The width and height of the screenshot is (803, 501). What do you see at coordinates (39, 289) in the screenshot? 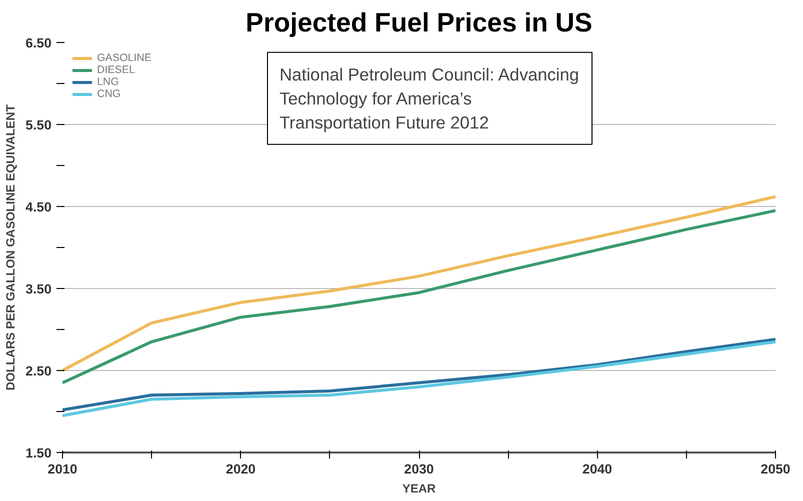
I see `y-tick-label: 3.50` at bounding box center [39, 289].